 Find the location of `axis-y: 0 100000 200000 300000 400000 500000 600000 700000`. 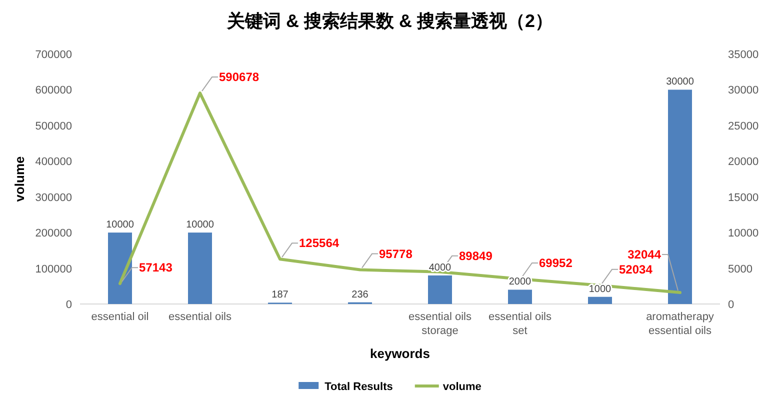

axis-y: 0 100000 200000 300000 400000 500000 600000 700000 is located at coordinates (53, 180).